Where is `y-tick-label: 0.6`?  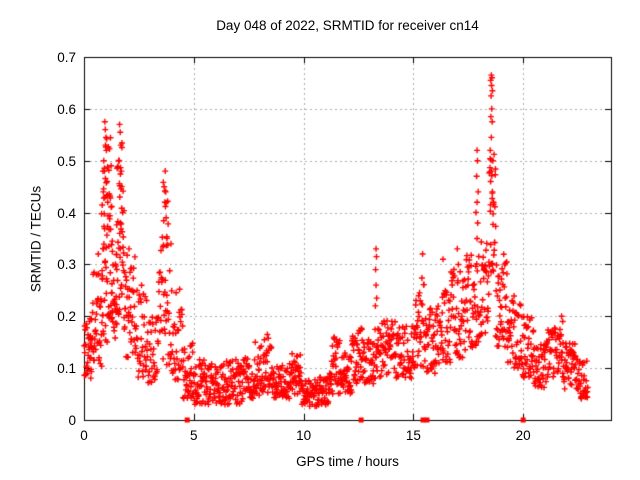
y-tick-label: 0.6 is located at coordinates (66, 109).